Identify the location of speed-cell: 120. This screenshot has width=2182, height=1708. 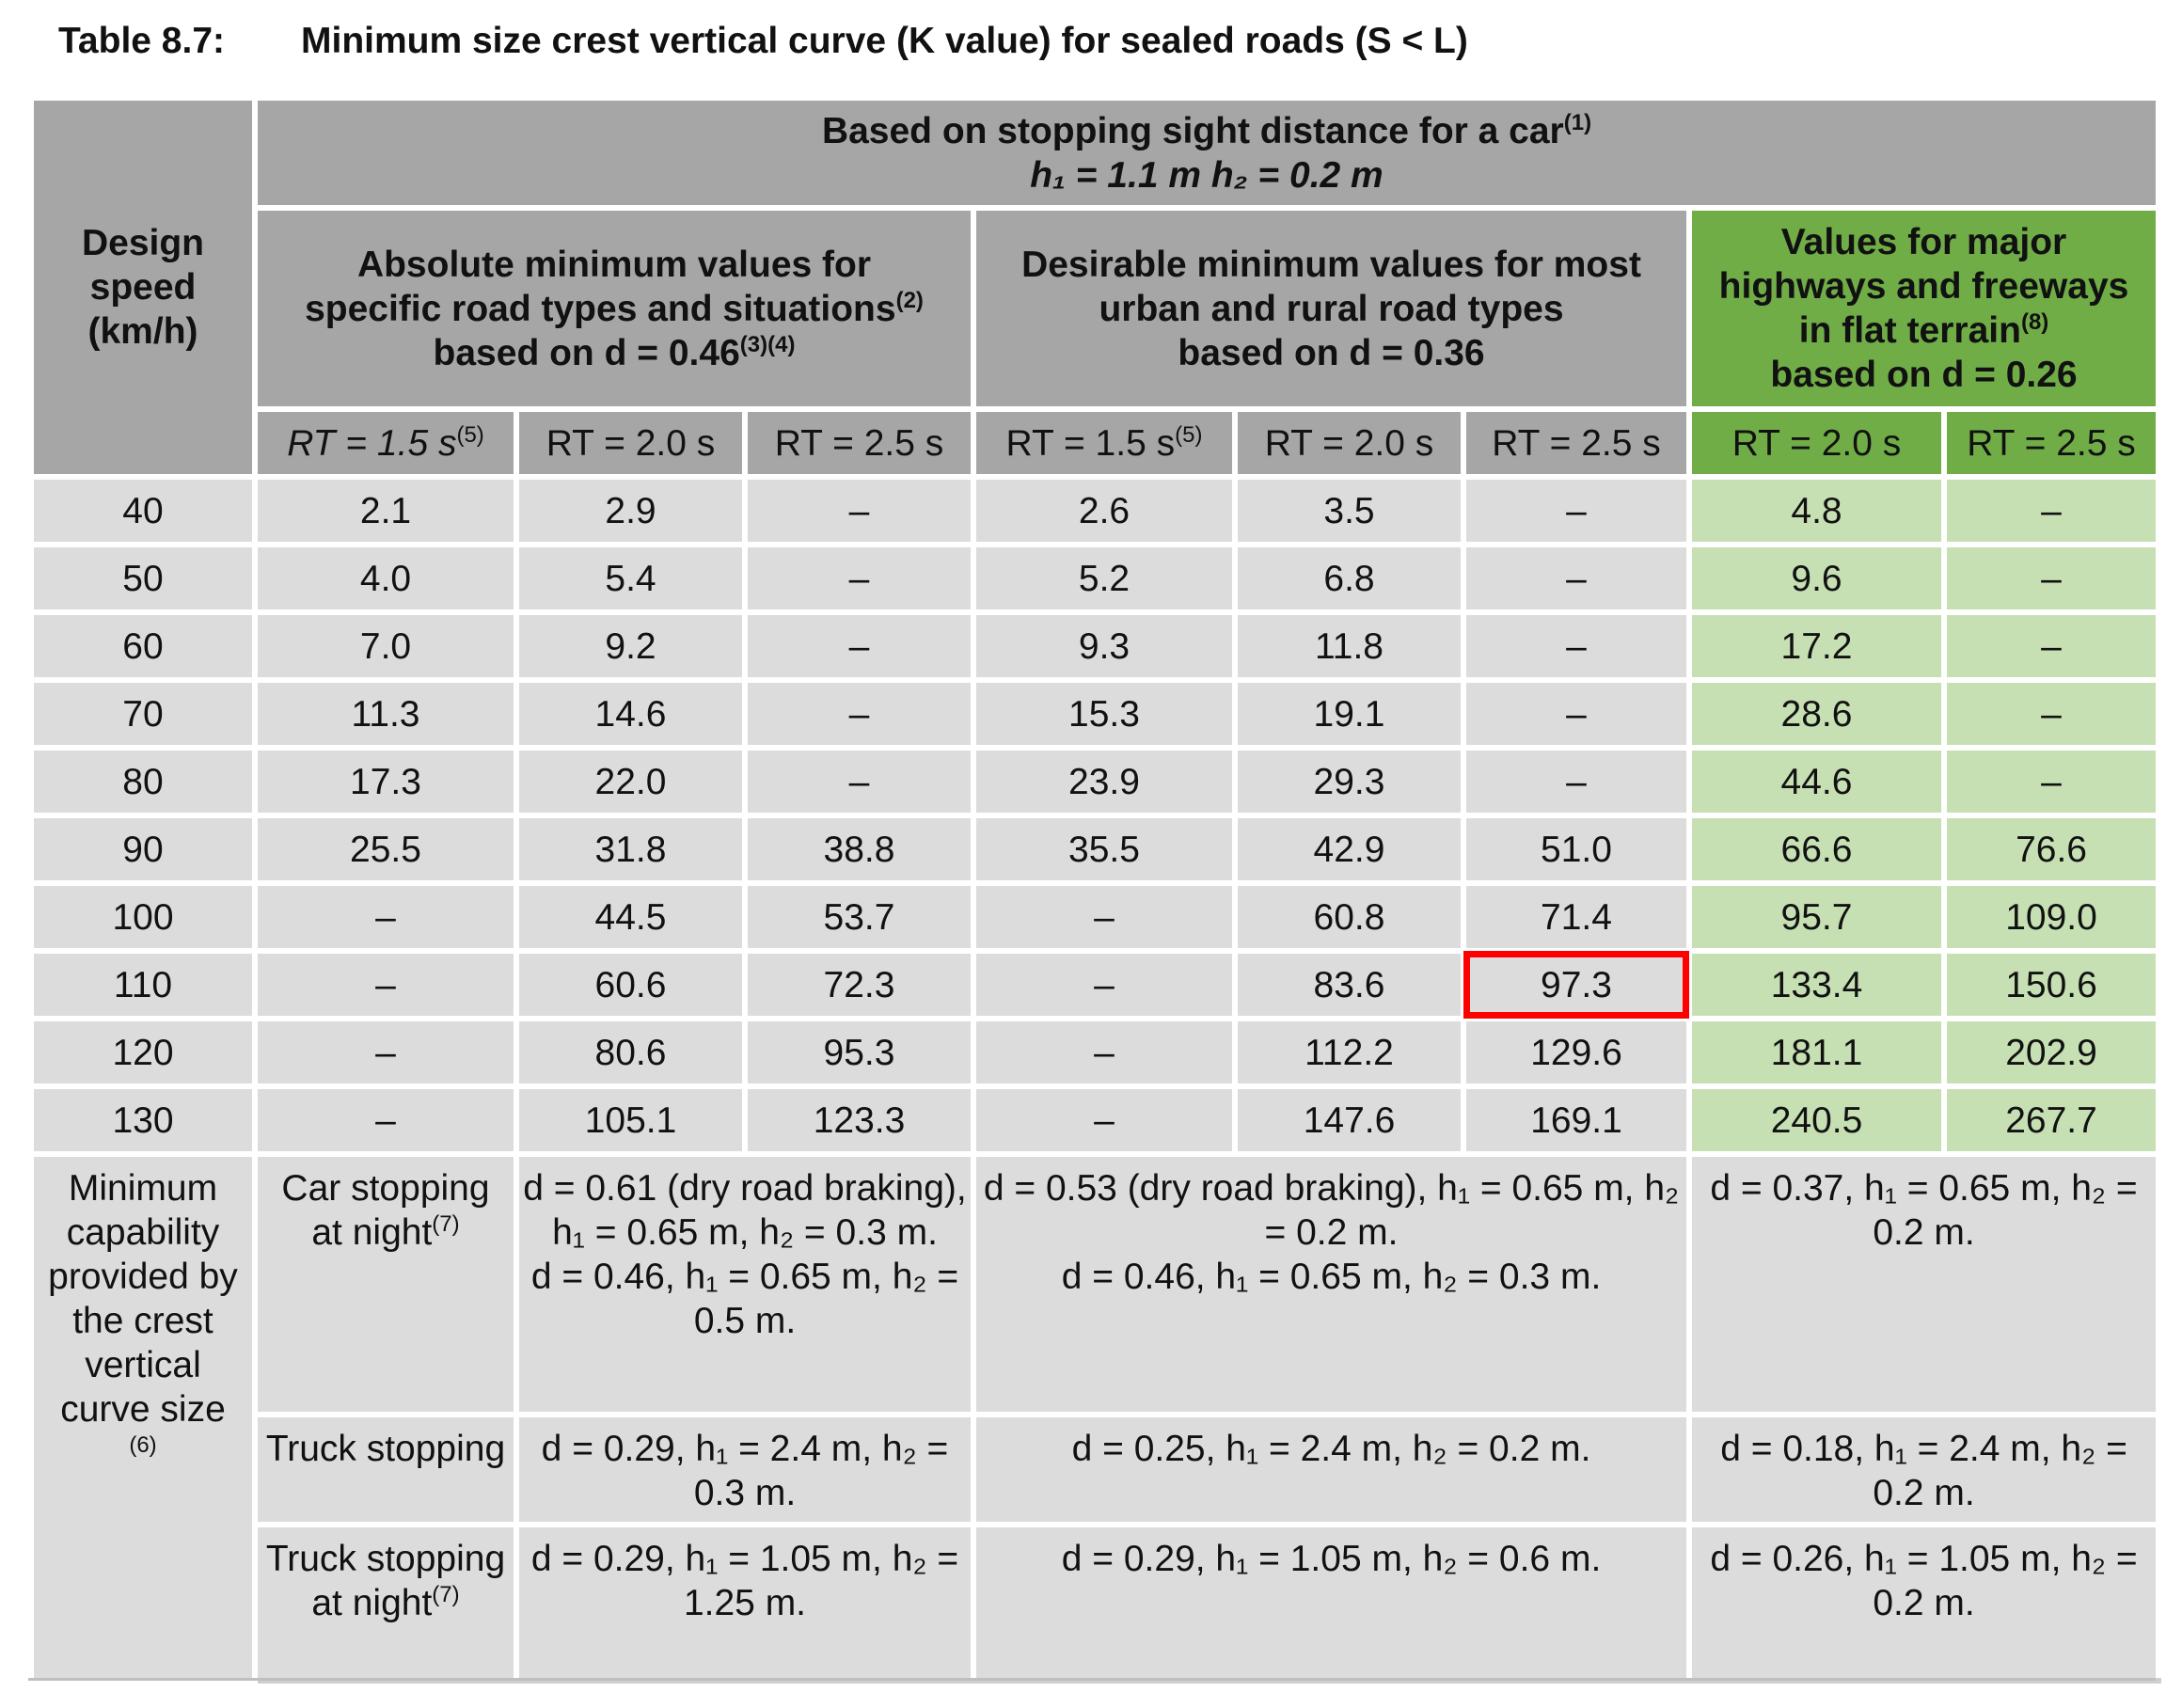
(143, 1052).